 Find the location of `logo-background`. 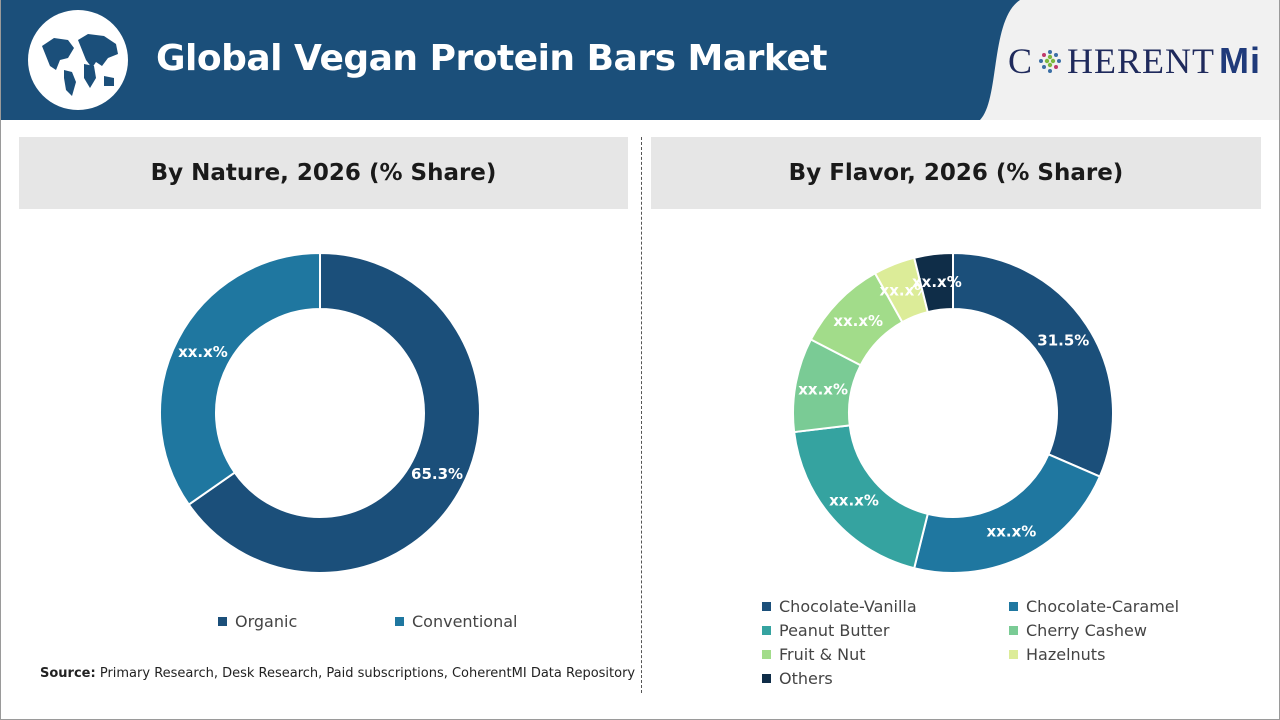

logo-background is located at coordinates (1130, 60).